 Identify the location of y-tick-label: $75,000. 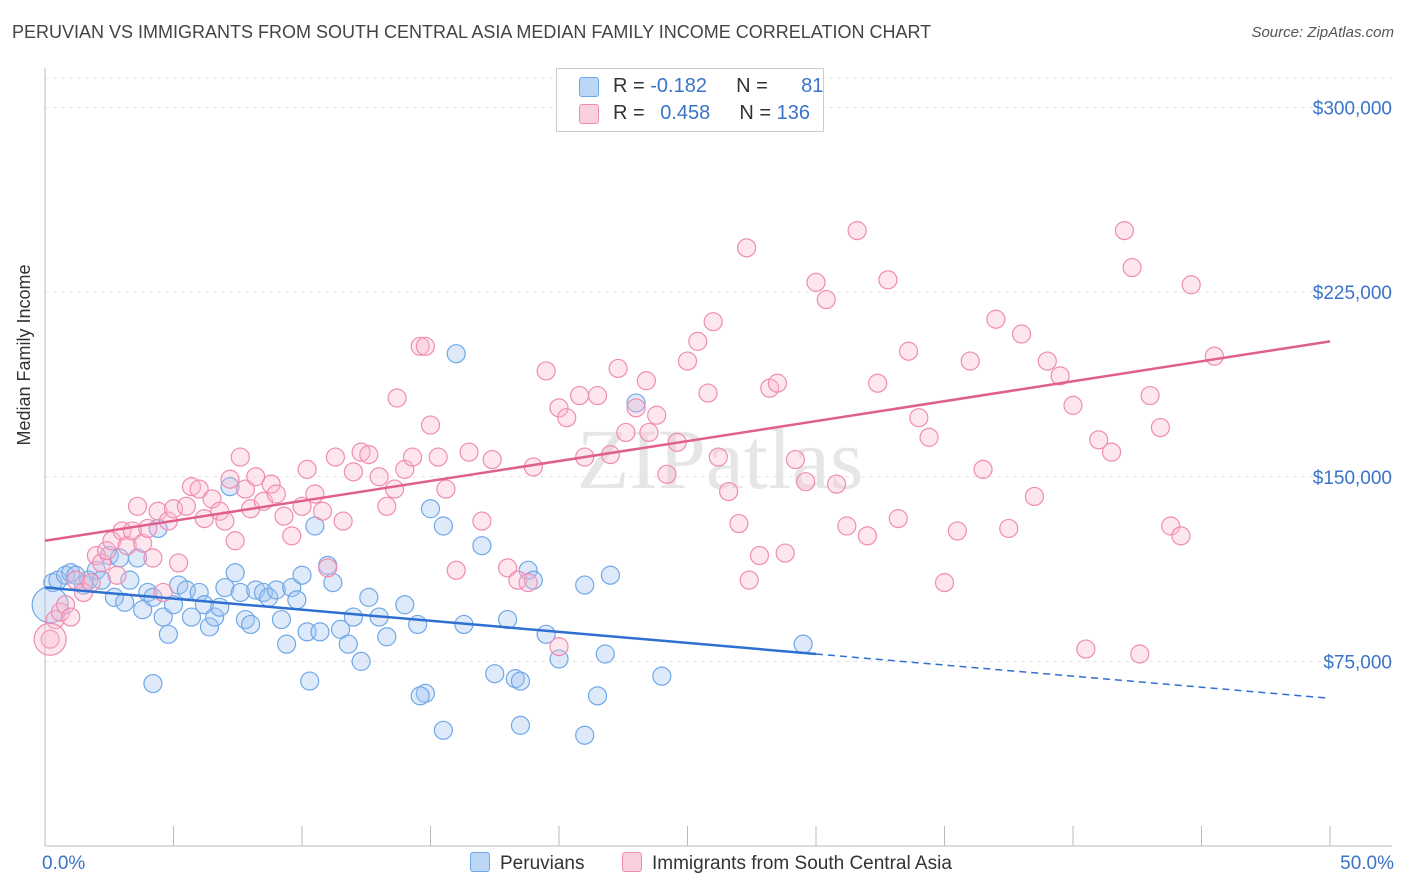
(1357, 662).